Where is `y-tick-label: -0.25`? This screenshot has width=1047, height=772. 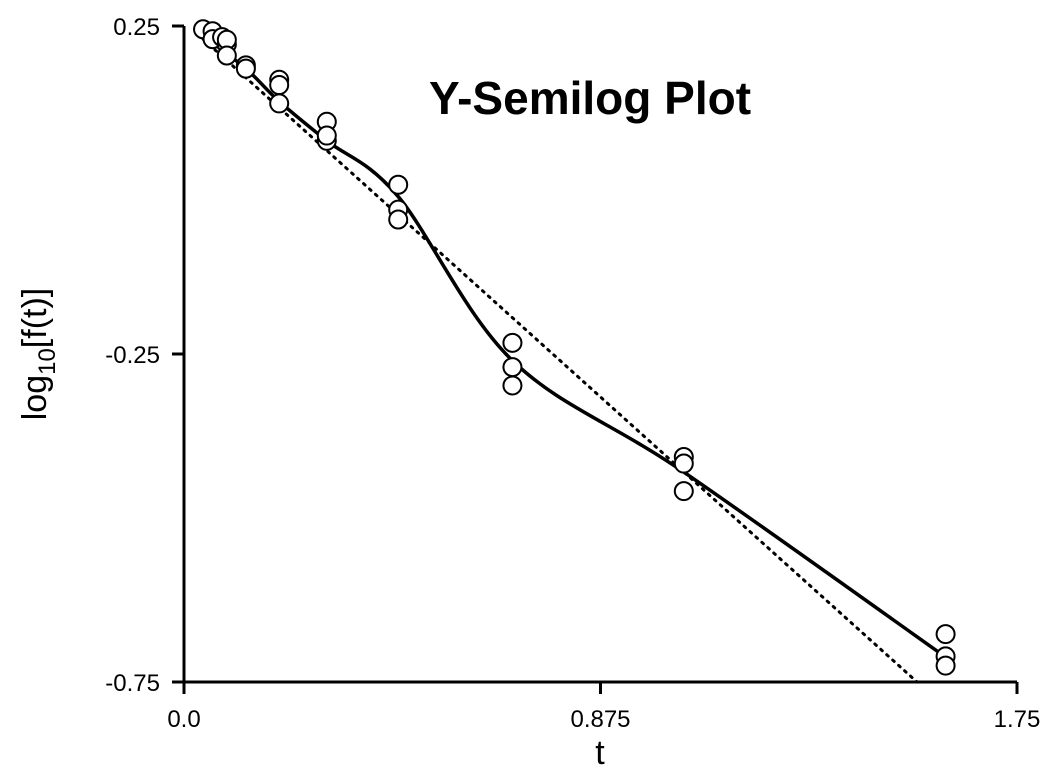
y-tick-label: -0.25 is located at coordinates (132, 355).